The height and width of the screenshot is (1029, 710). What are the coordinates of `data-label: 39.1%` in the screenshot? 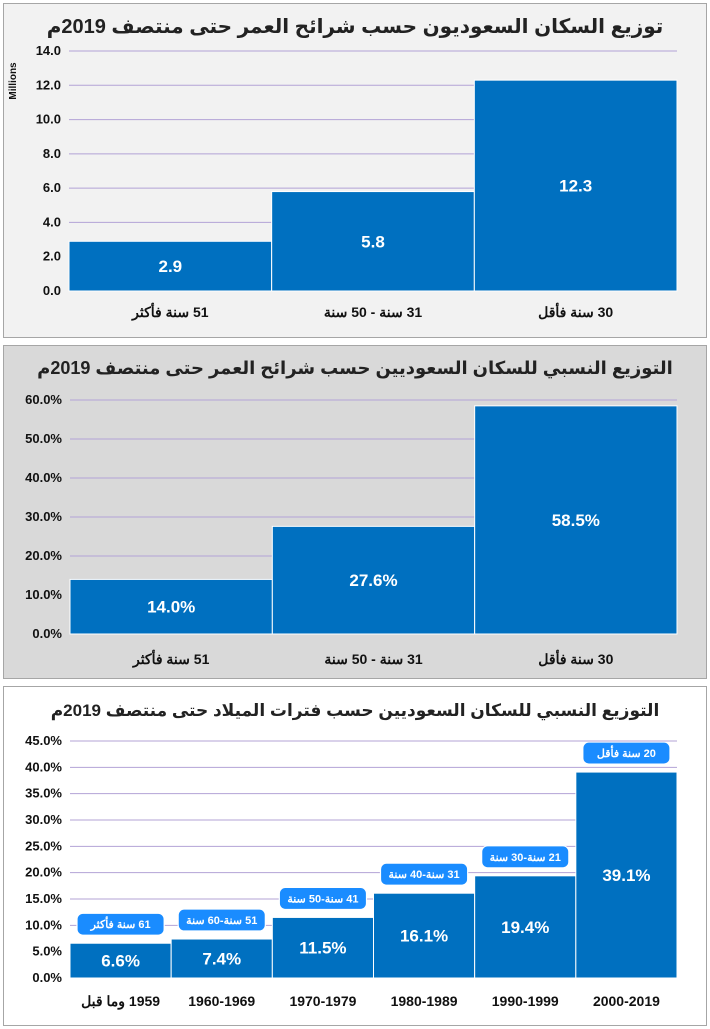 It's located at (626, 875).